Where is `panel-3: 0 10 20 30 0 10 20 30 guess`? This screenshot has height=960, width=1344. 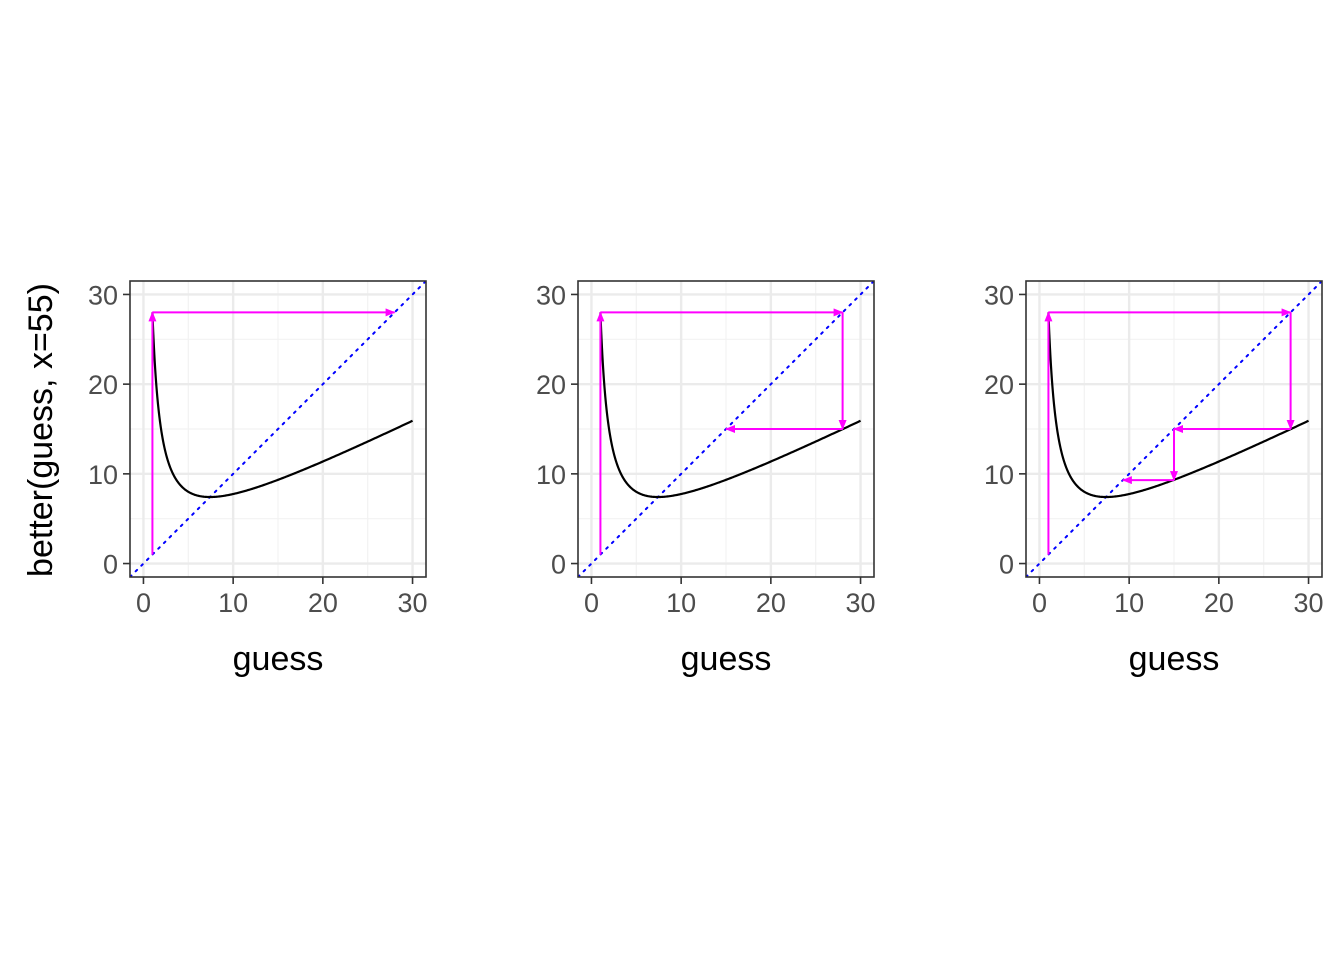
panel-3: 0 10 20 30 0 10 20 30 guess is located at coordinates (1154, 479).